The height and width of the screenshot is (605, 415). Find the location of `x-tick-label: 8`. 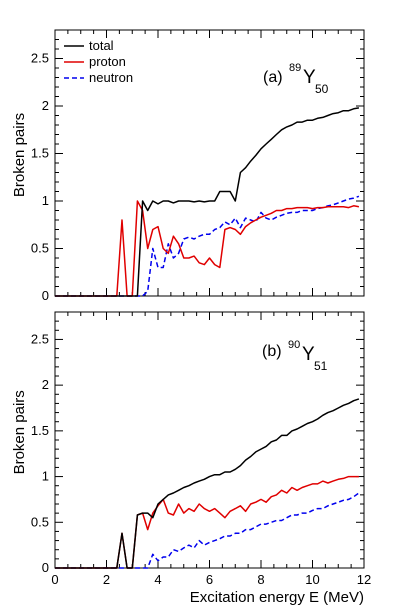

x-tick-label: 8 is located at coordinates (260, 579).